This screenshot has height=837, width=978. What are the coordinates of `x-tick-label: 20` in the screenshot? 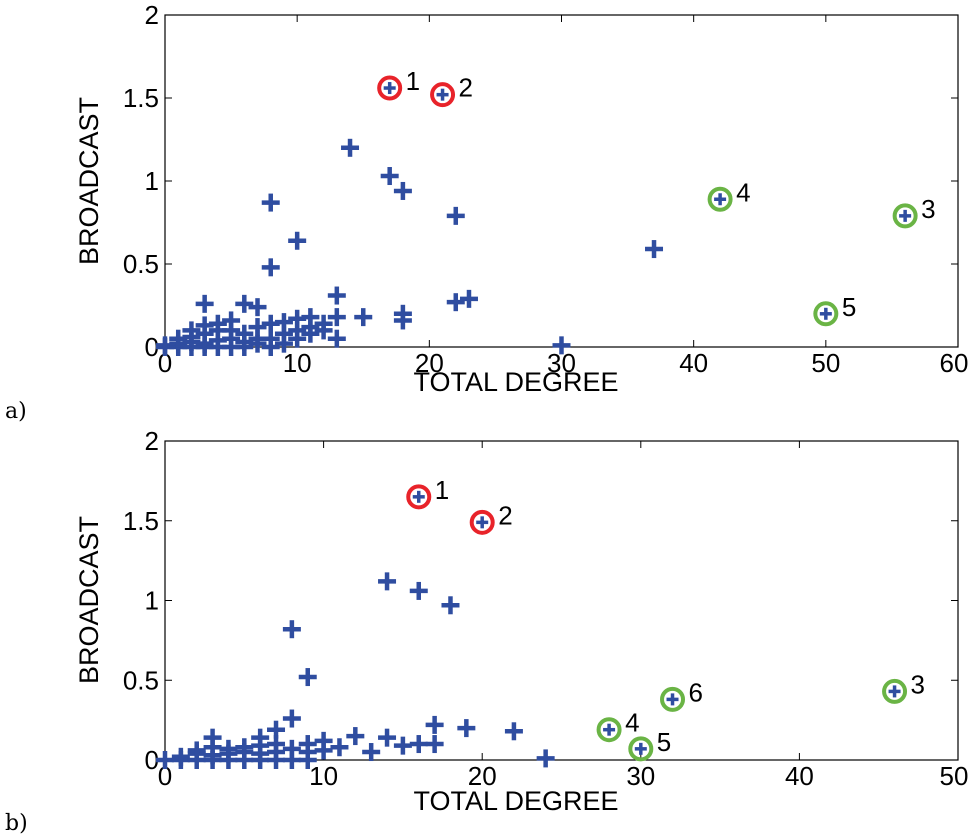 It's located at (429, 363).